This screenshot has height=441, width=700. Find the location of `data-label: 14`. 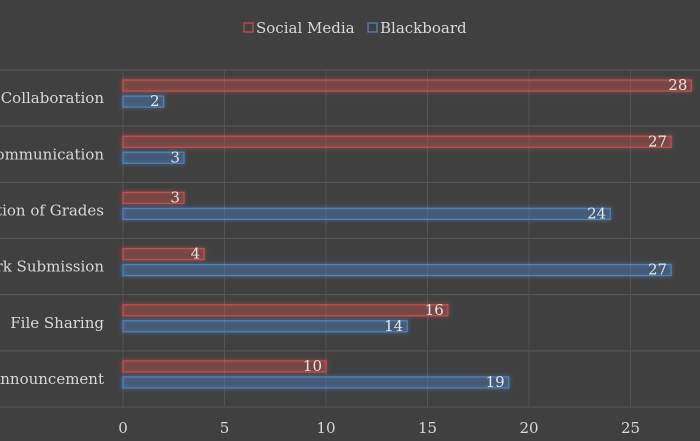

data-label: 14 is located at coordinates (393, 326).